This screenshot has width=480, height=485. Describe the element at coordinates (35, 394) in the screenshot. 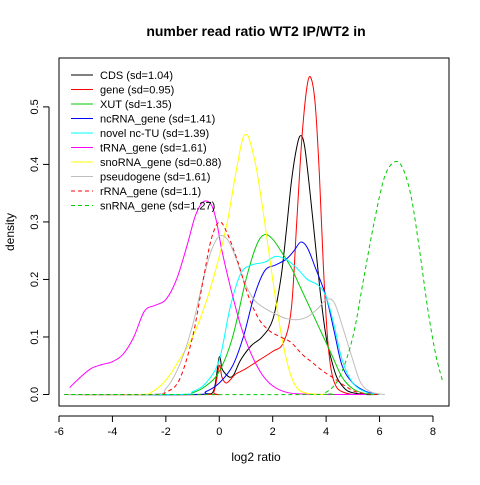

I see `y-tick-label: 0.0` at that location.